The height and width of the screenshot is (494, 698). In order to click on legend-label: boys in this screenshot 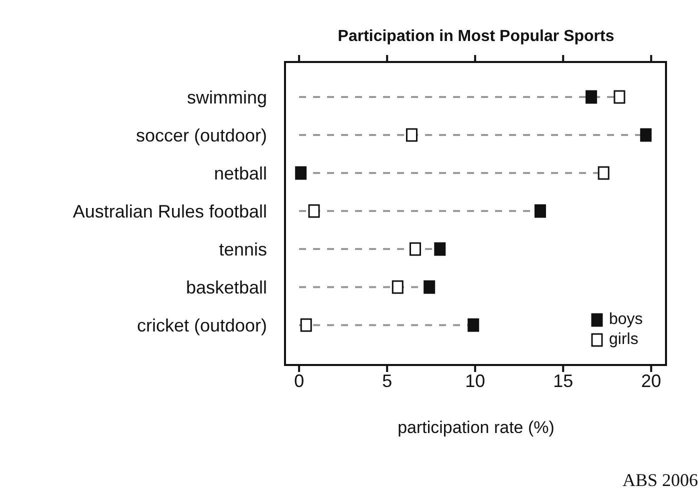, I will do `click(626, 320)`.